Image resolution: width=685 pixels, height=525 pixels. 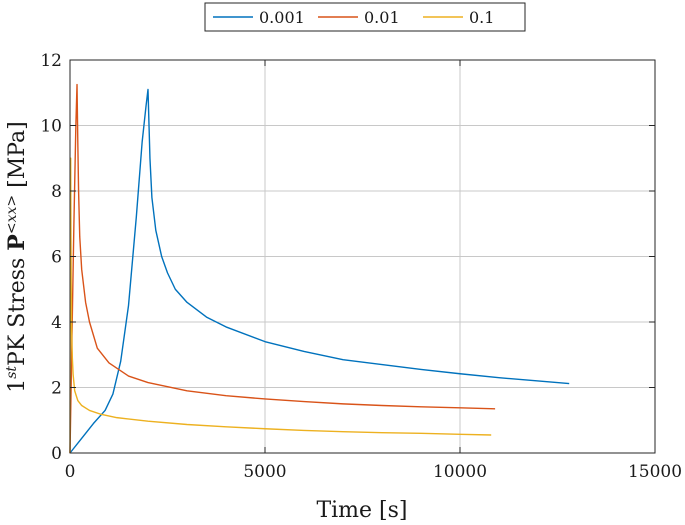 I want to click on legend: 0.001 0.01 0.1, so click(x=365, y=17).